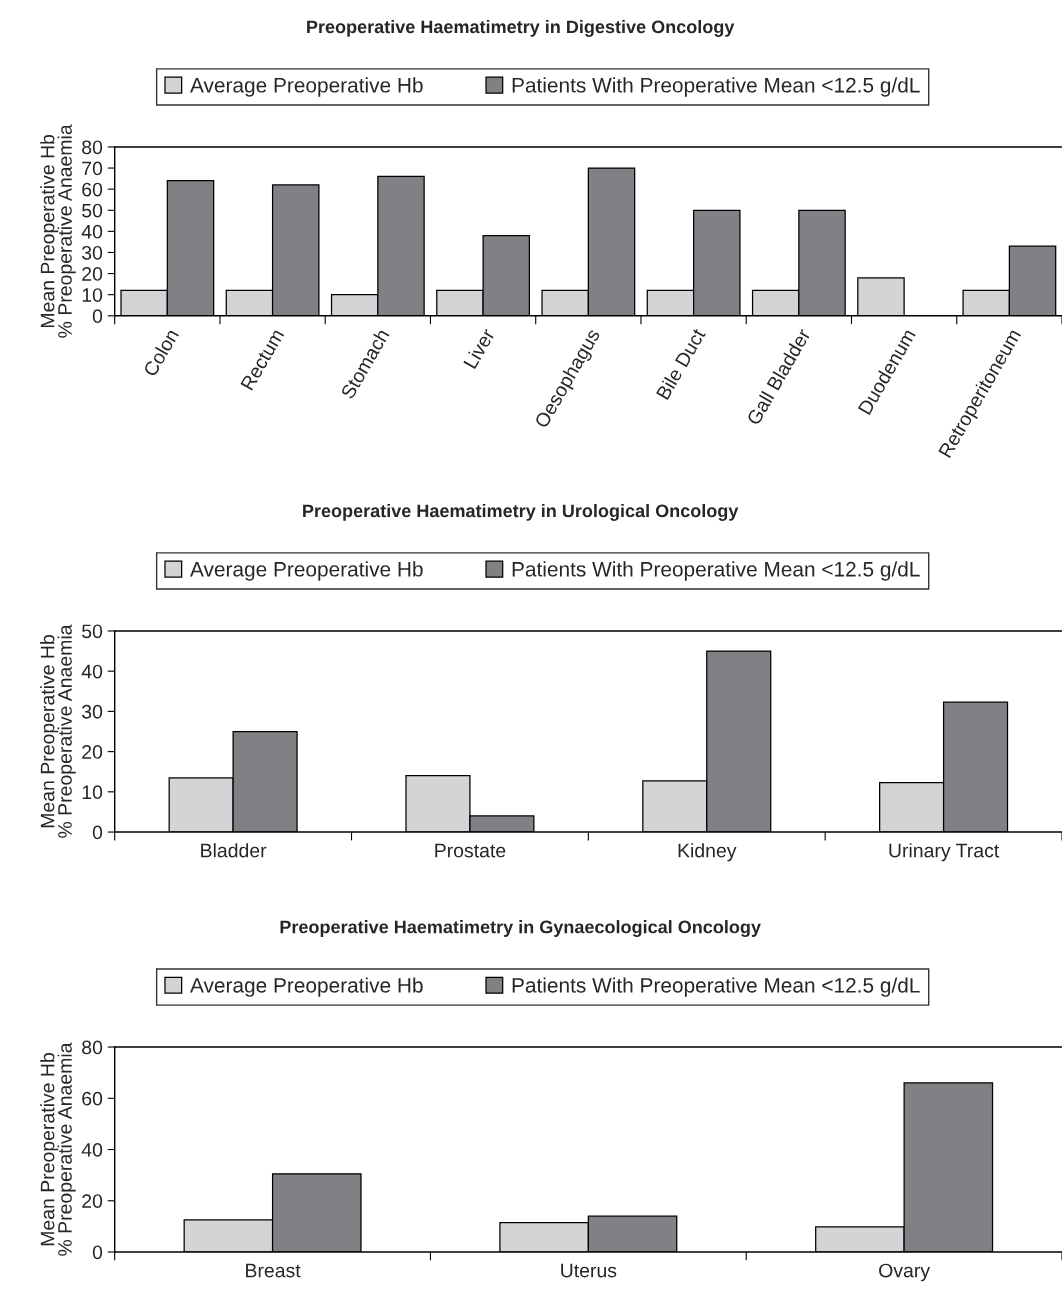 This screenshot has width=1062, height=1289. What do you see at coordinates (234, 850) in the screenshot?
I see `x-tick-label: Bladder` at bounding box center [234, 850].